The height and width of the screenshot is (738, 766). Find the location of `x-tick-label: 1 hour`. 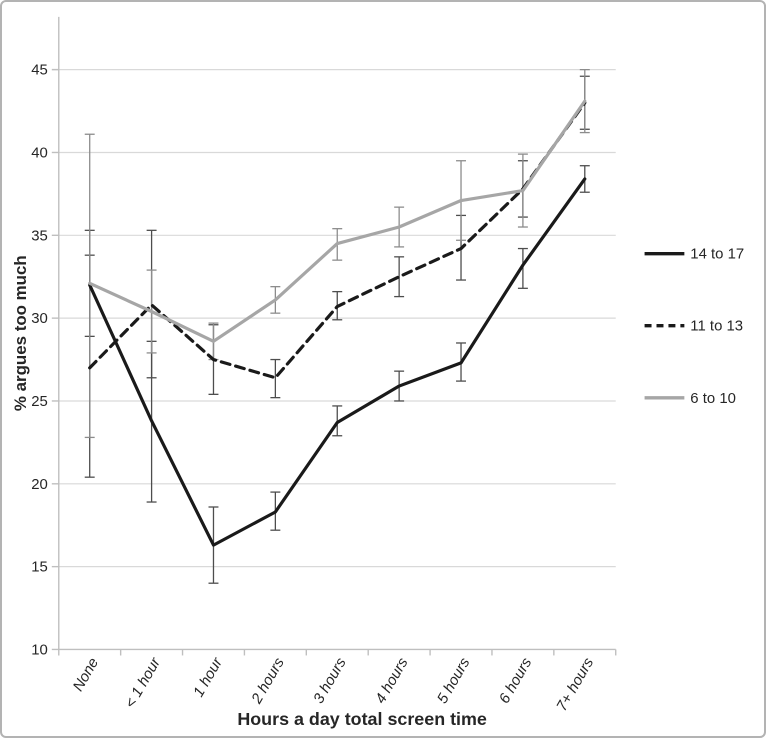

x-tick-label: 1 hour is located at coordinates (209, 678).